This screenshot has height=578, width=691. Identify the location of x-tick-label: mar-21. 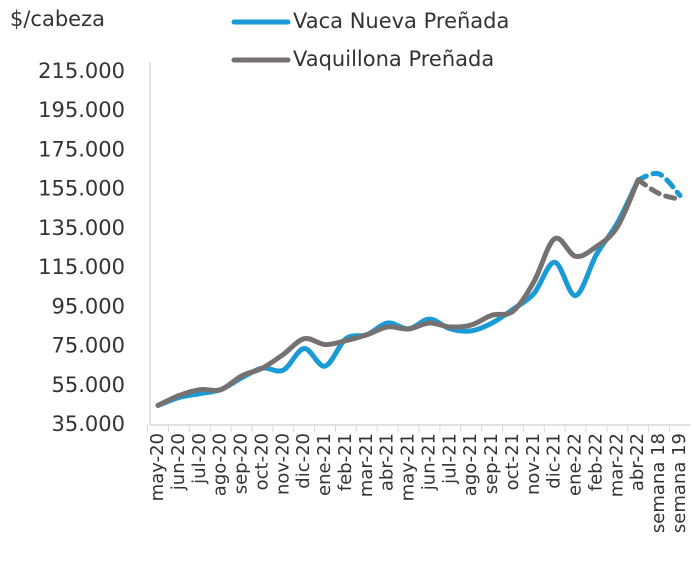
(366, 465).